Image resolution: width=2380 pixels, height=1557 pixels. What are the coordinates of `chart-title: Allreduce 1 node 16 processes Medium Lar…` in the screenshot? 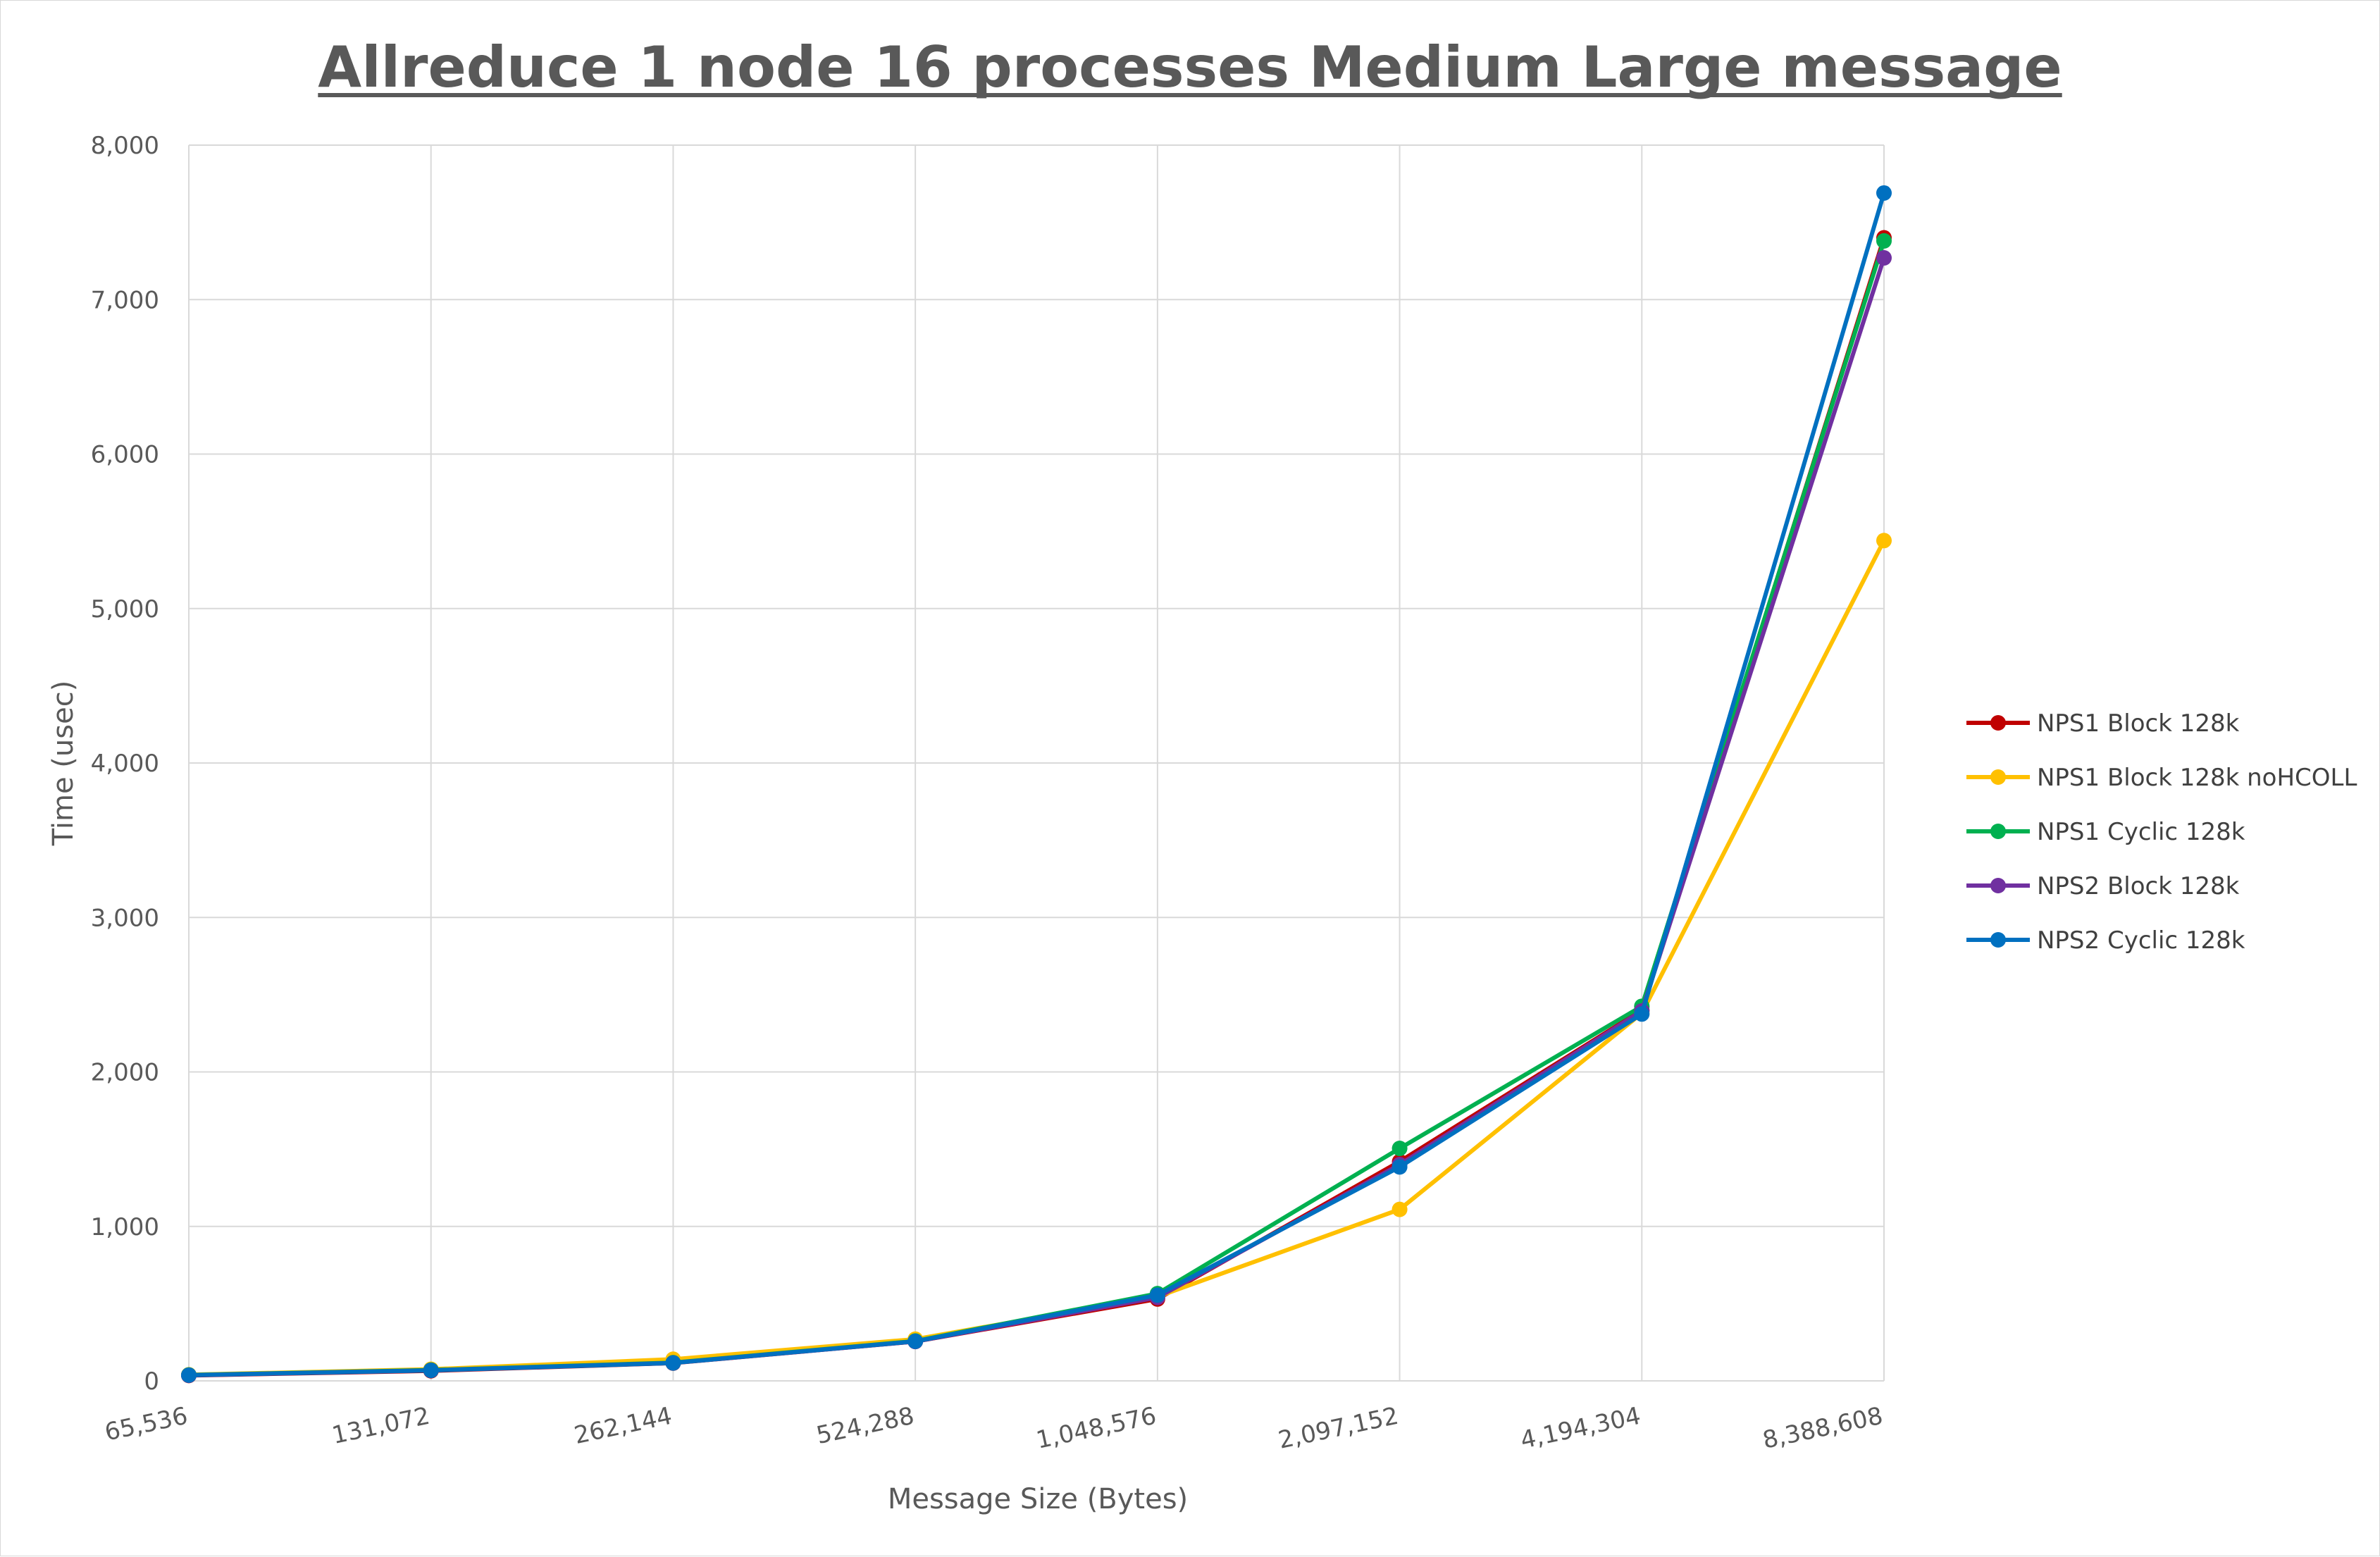 It's located at (1190, 67).